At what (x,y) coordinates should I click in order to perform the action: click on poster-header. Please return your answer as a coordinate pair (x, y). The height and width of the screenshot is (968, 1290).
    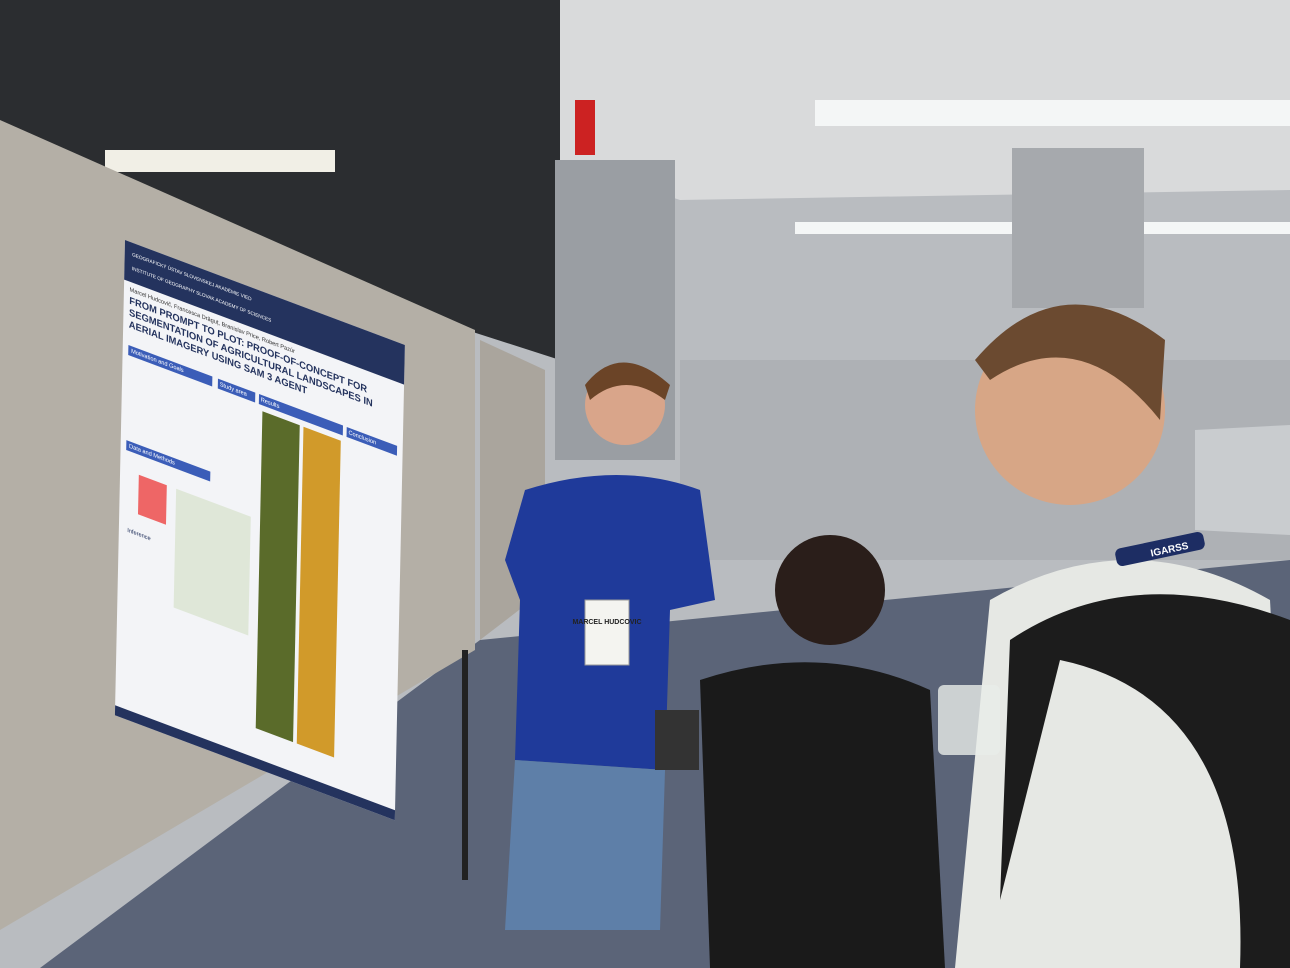
    Looking at the image, I should click on (264, 312).